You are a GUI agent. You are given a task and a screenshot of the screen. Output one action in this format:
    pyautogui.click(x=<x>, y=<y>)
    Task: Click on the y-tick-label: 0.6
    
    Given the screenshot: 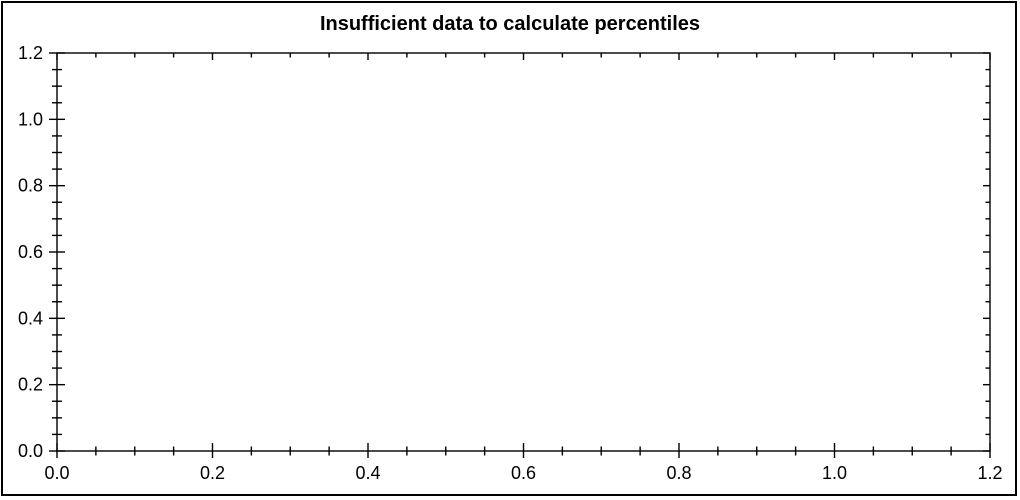 What is the action you would take?
    pyautogui.click(x=30, y=252)
    